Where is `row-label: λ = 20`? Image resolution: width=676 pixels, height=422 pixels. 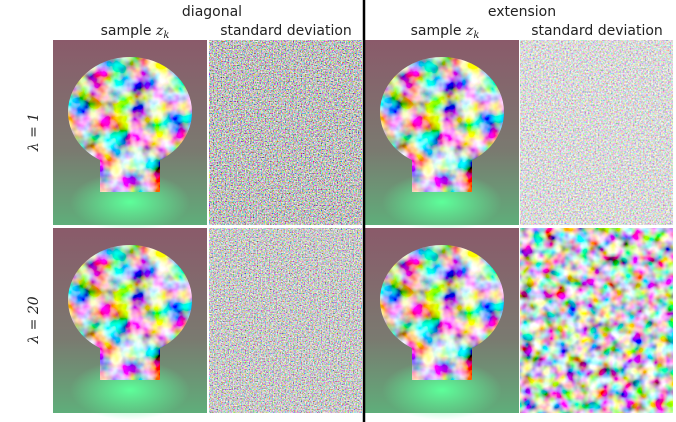 row-label: λ = 20 is located at coordinates (34, 320).